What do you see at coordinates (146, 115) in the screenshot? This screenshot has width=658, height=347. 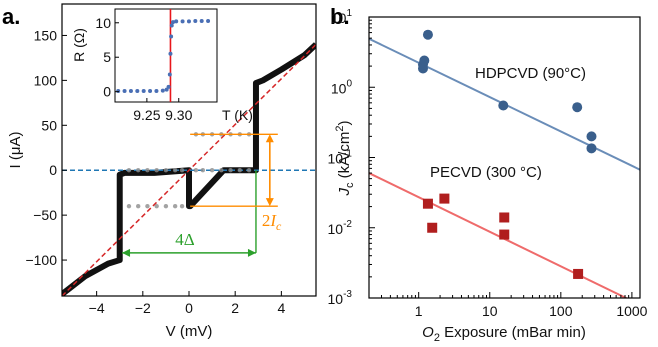 I see `inset-x-tick-label: 9.25` at bounding box center [146, 115].